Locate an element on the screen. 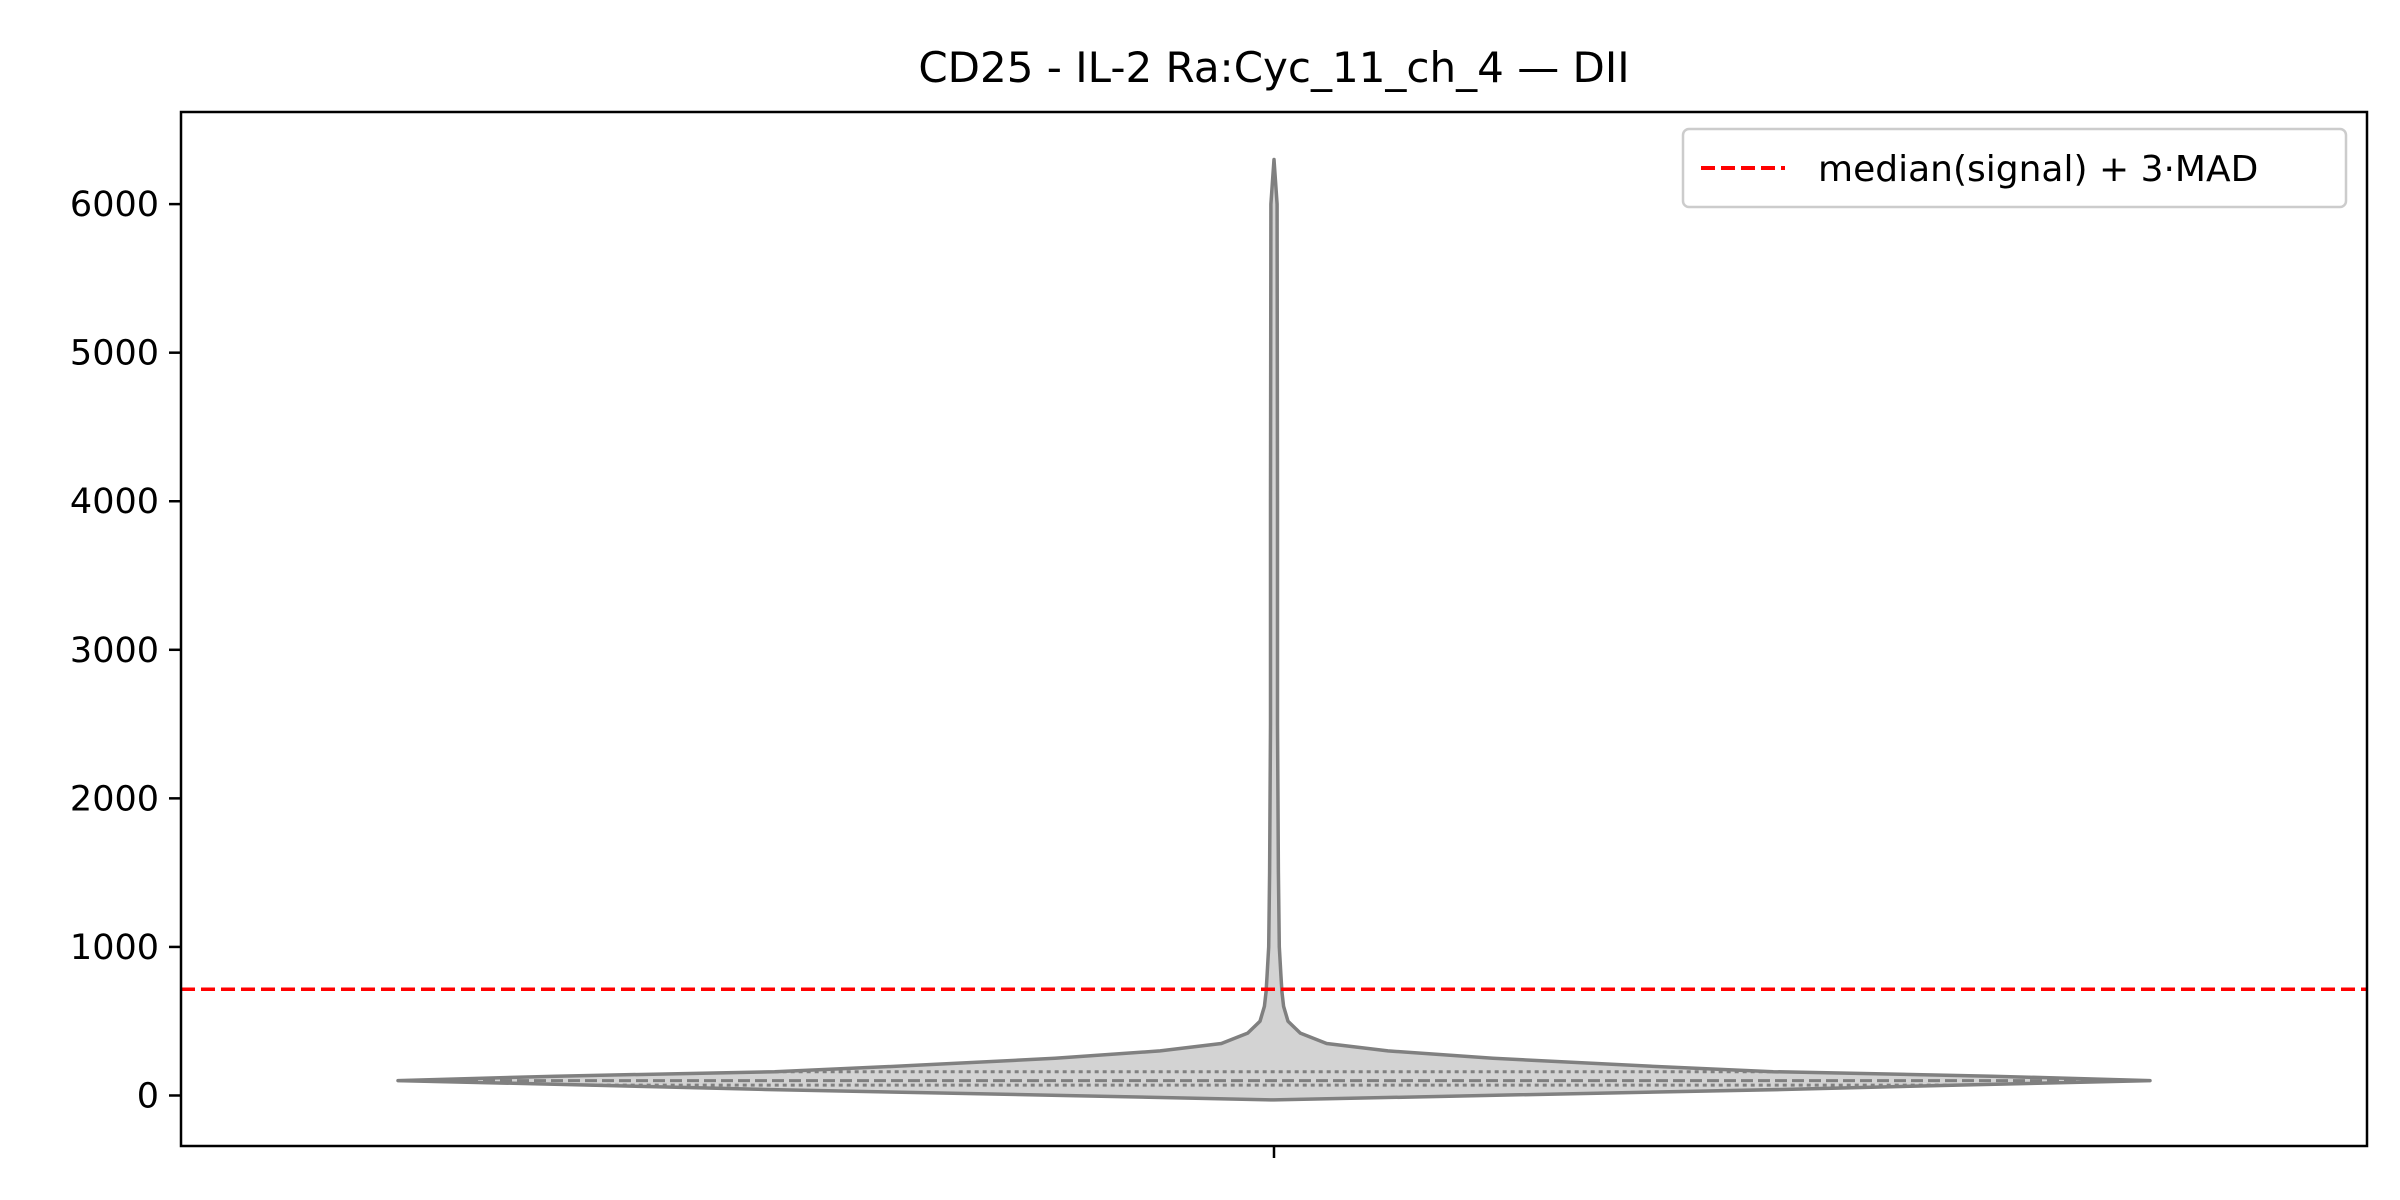 The height and width of the screenshot is (1200, 2400). legend: median(signal) + 3·MAD is located at coordinates (2014, 168).